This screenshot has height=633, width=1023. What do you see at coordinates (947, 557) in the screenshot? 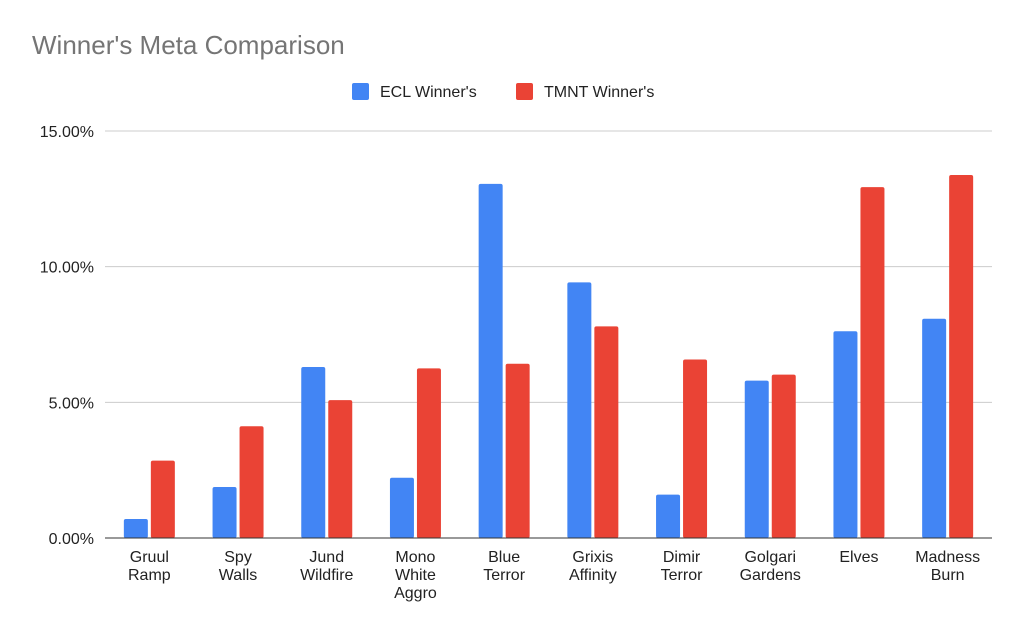
I see `x-tick-label-line: Madness` at bounding box center [947, 557].